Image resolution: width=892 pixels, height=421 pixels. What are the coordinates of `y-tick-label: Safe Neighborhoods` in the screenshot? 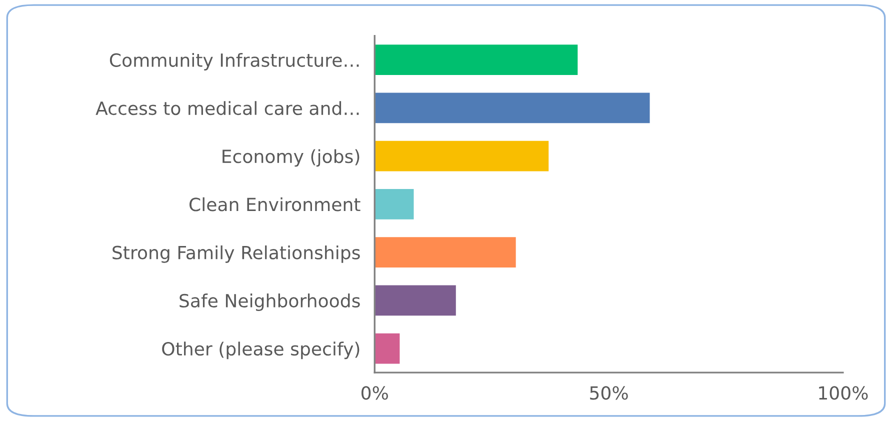 It's located at (270, 303).